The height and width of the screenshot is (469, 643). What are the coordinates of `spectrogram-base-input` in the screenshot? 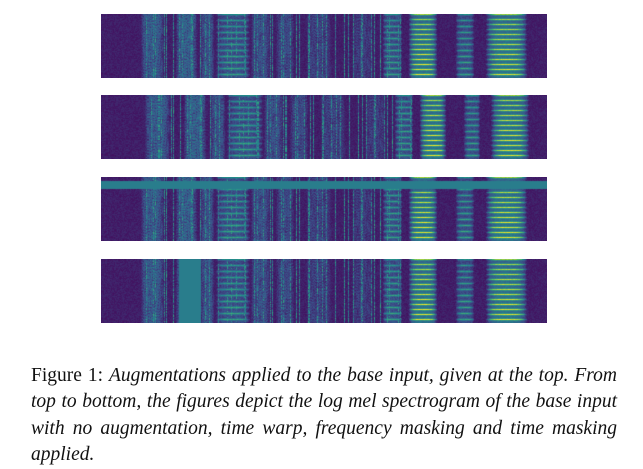 It's located at (324, 46).